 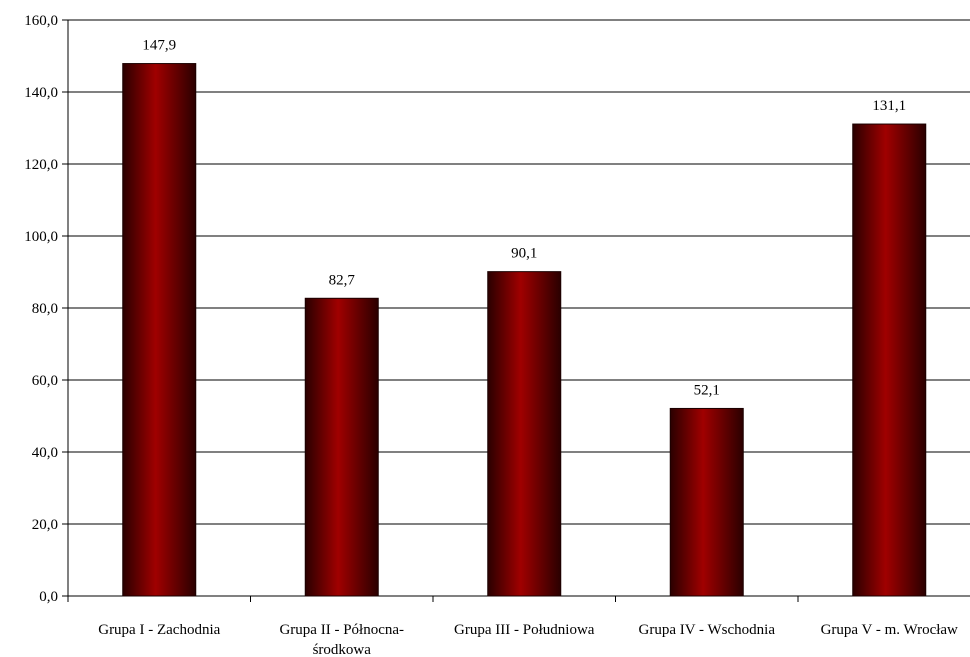 I want to click on x-tick-label: Grupa III - Południowa, so click(x=524, y=630).